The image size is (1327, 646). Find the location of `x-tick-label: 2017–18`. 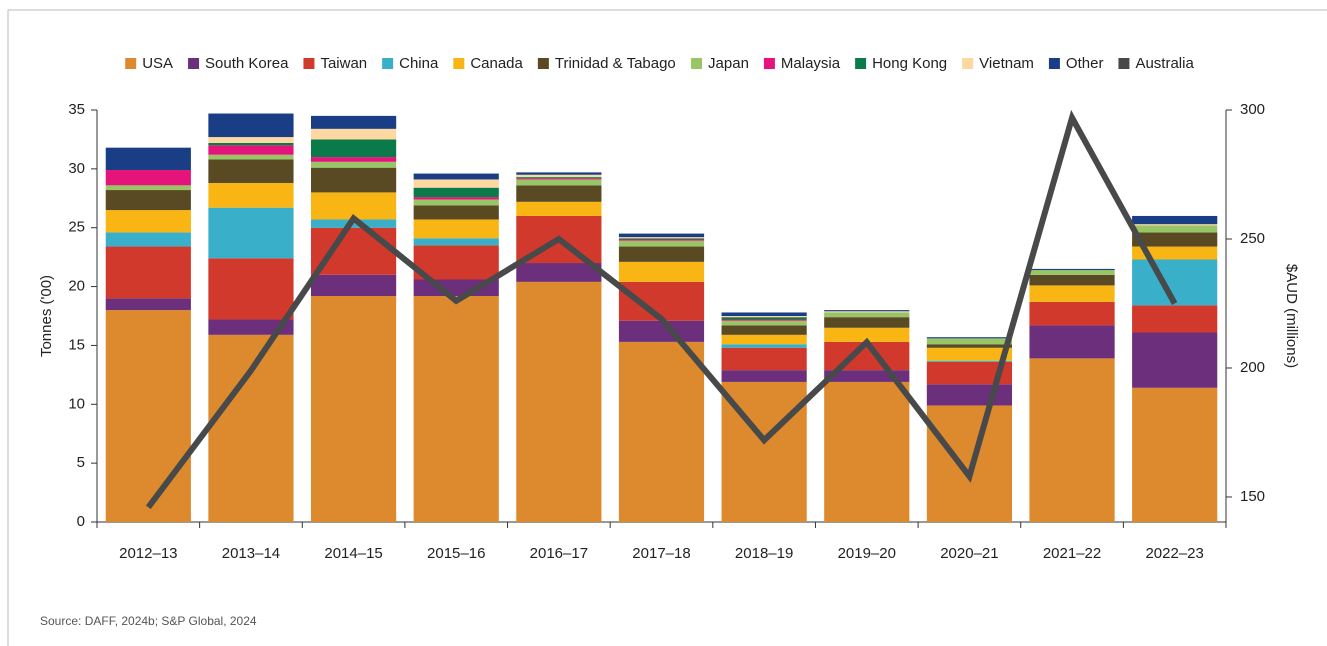

x-tick-label: 2017–18 is located at coordinates (661, 553).